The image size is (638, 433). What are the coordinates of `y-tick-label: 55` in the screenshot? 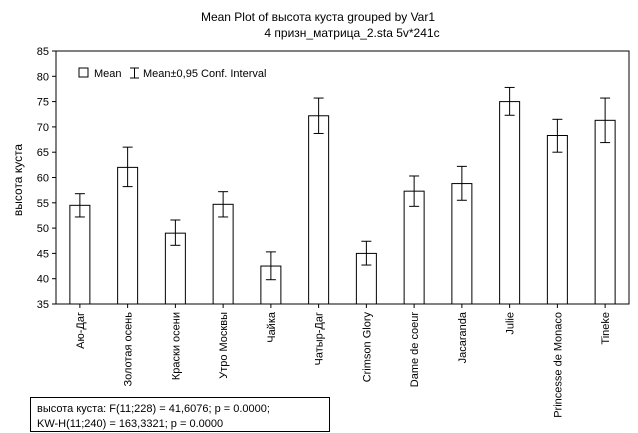 It's located at (43, 204).